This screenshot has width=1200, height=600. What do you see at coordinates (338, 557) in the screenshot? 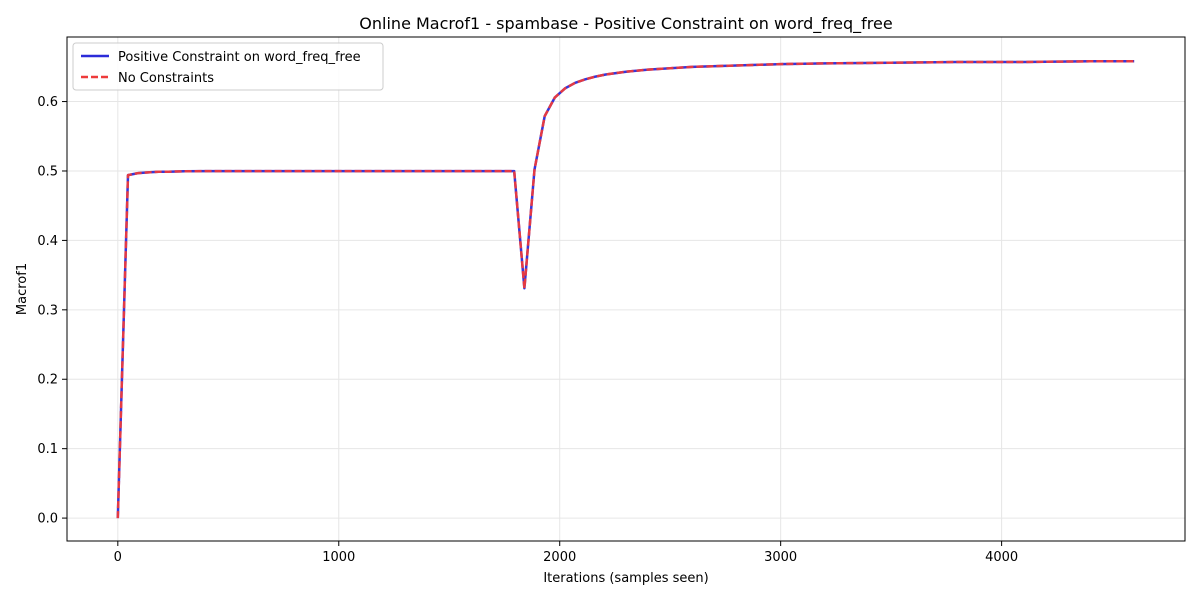
I see `x-tick-label: 1000` at bounding box center [338, 557].